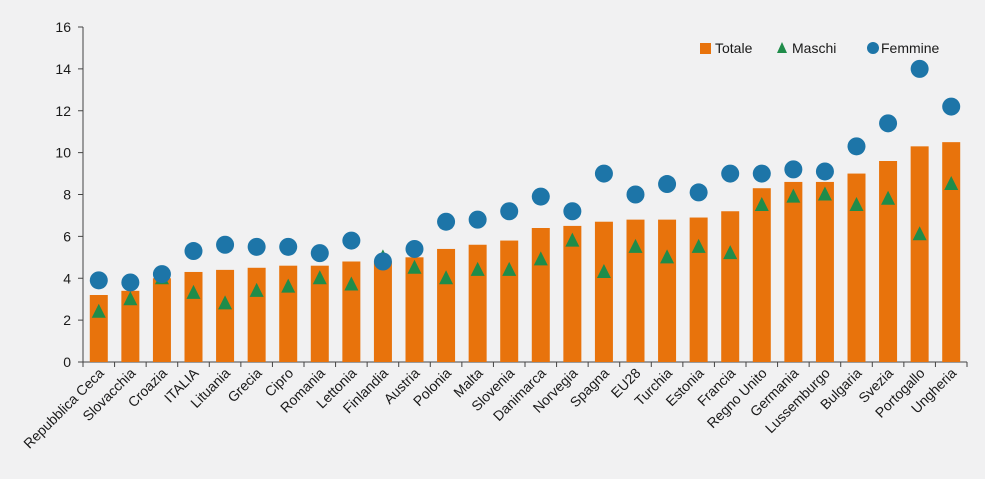 This screenshot has height=479, width=985. Describe the element at coordinates (244, 385) in the screenshot. I see `x-category-label: Grecia` at that location.